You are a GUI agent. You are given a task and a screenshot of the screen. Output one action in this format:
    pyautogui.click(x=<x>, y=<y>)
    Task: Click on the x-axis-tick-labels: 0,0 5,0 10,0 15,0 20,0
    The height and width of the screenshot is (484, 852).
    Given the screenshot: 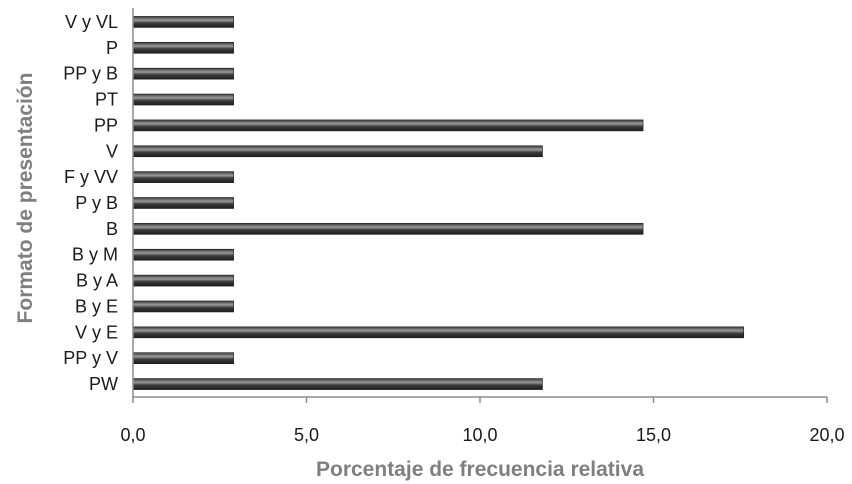 What is the action you would take?
    pyautogui.click(x=482, y=435)
    